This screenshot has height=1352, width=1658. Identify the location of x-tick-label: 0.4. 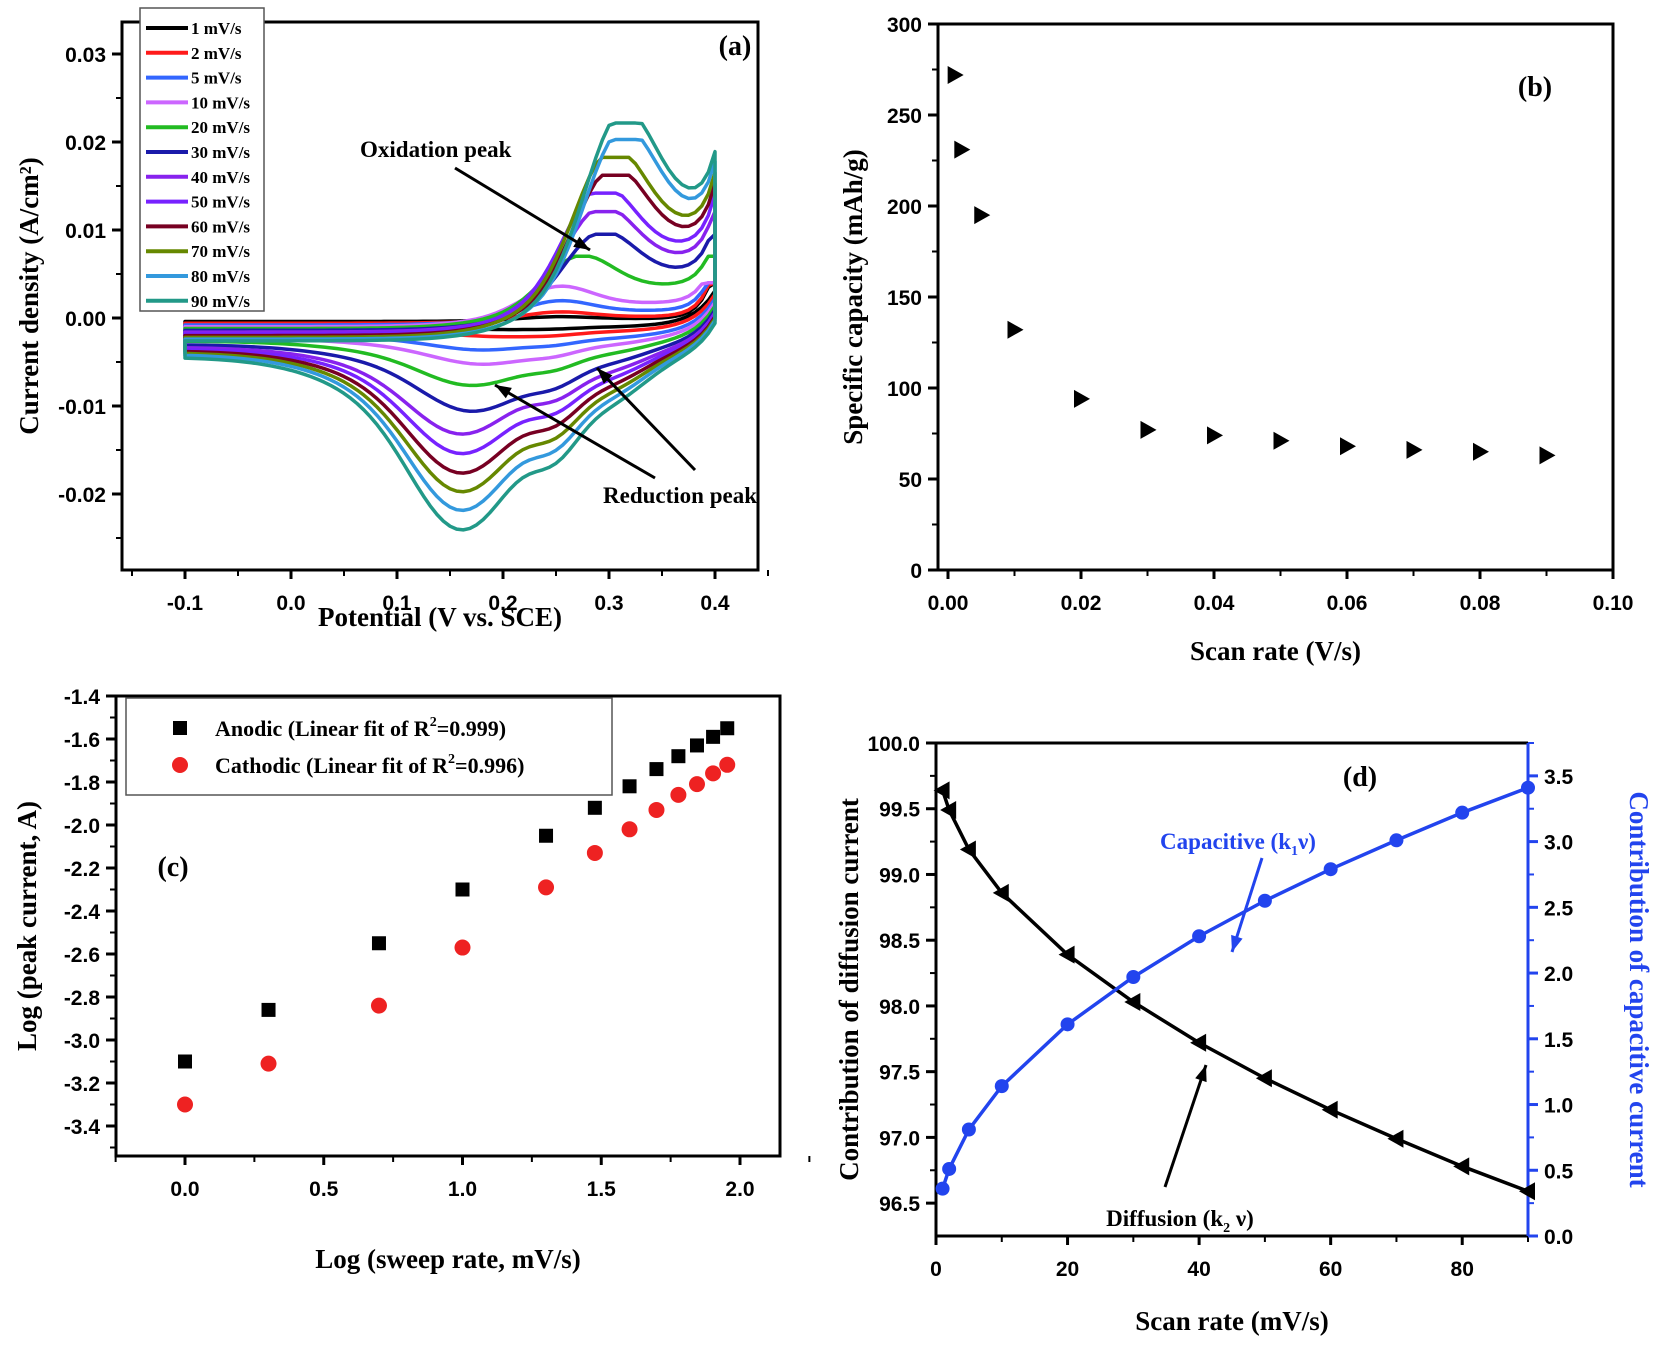
(715, 603).